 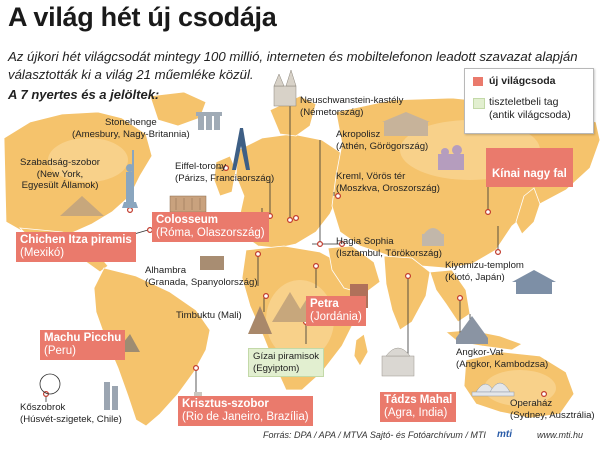 What do you see at coordinates (524, 102) in the screenshot?
I see `legend-honorary-label-1: tiszteletbeli tag` at bounding box center [524, 102].